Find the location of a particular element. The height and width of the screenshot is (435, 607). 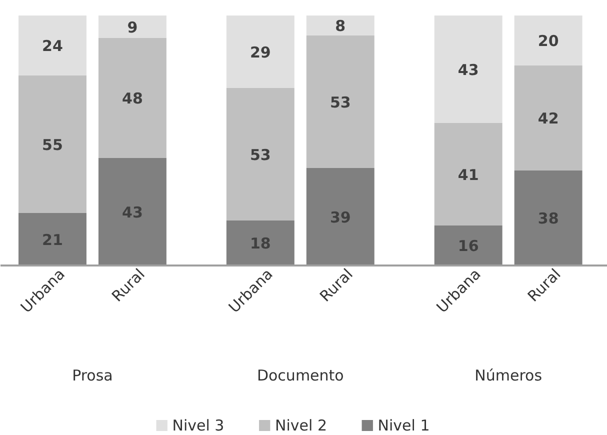

data-label: 38 is located at coordinates (548, 219).